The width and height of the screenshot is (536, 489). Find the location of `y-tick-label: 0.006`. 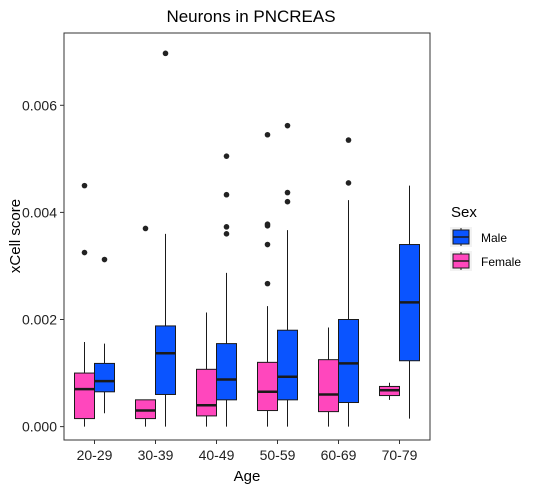

y-tick-label: 0.006 is located at coordinates (39, 105).